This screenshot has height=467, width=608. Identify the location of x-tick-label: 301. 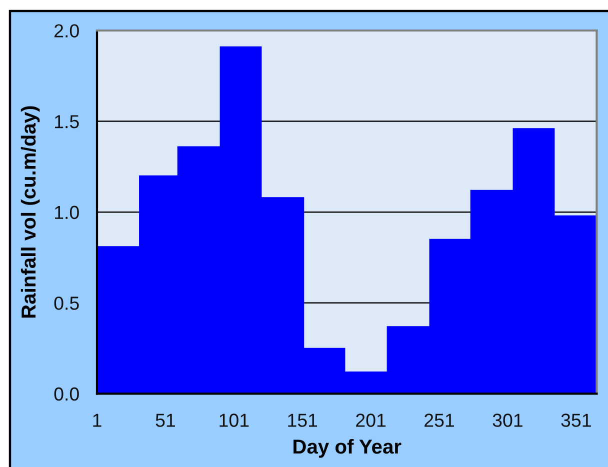
(507, 420).